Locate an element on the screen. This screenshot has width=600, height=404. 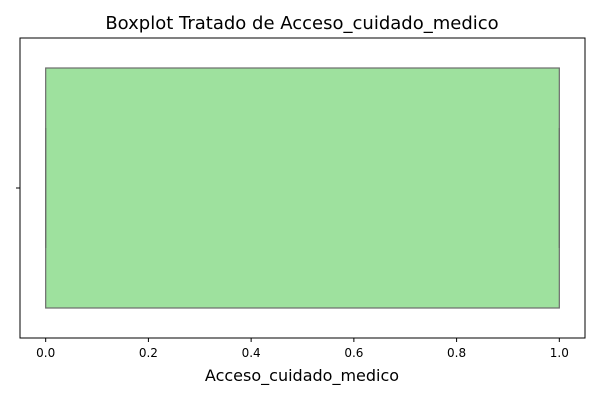
x-tick-label: 0.8 is located at coordinates (456, 353).